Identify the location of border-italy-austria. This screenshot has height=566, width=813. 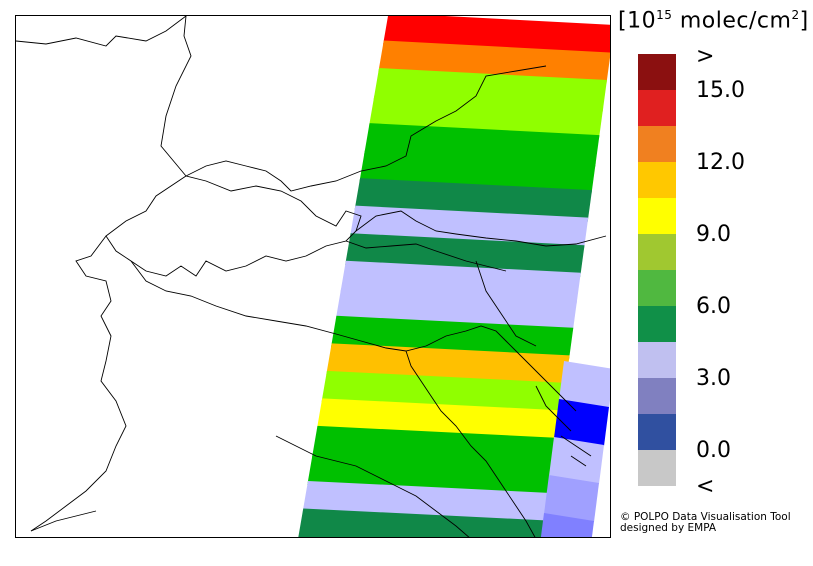
(426, 256).